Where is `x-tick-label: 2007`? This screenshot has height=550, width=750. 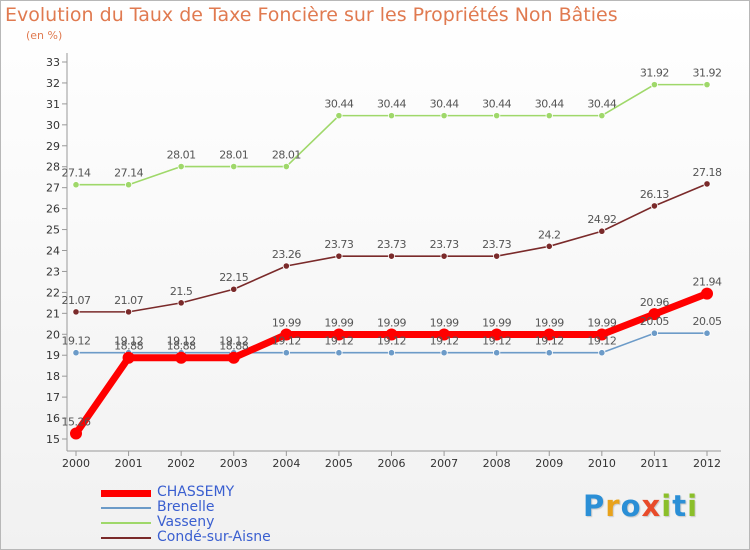
x-tick-label: 2007 is located at coordinates (444, 463).